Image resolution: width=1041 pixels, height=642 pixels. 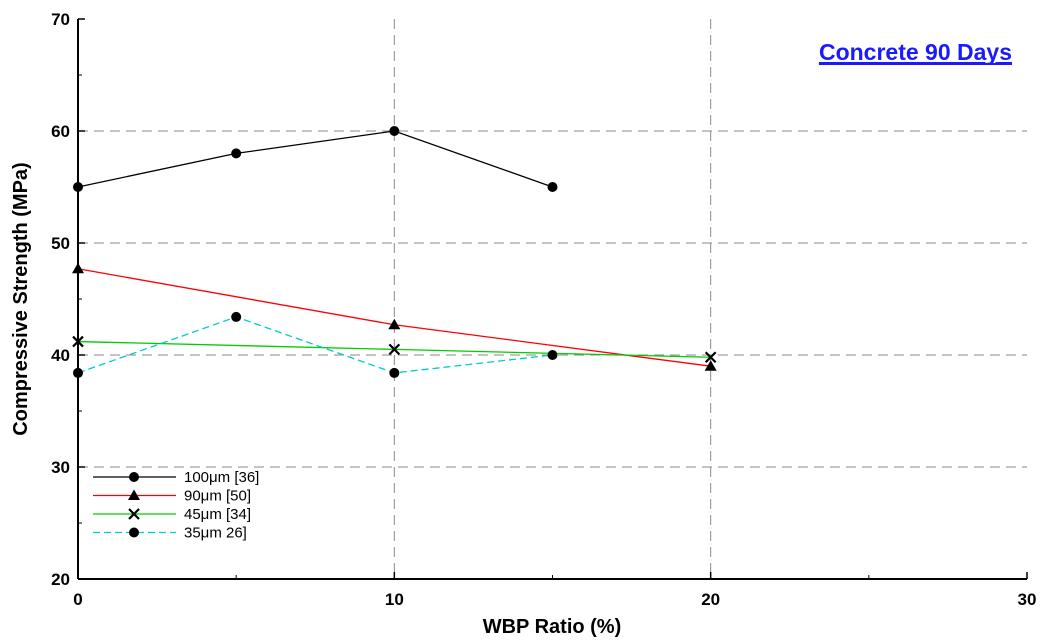 What do you see at coordinates (170, 533) in the screenshot?
I see `legend-item: 35μm 26]` at bounding box center [170, 533].